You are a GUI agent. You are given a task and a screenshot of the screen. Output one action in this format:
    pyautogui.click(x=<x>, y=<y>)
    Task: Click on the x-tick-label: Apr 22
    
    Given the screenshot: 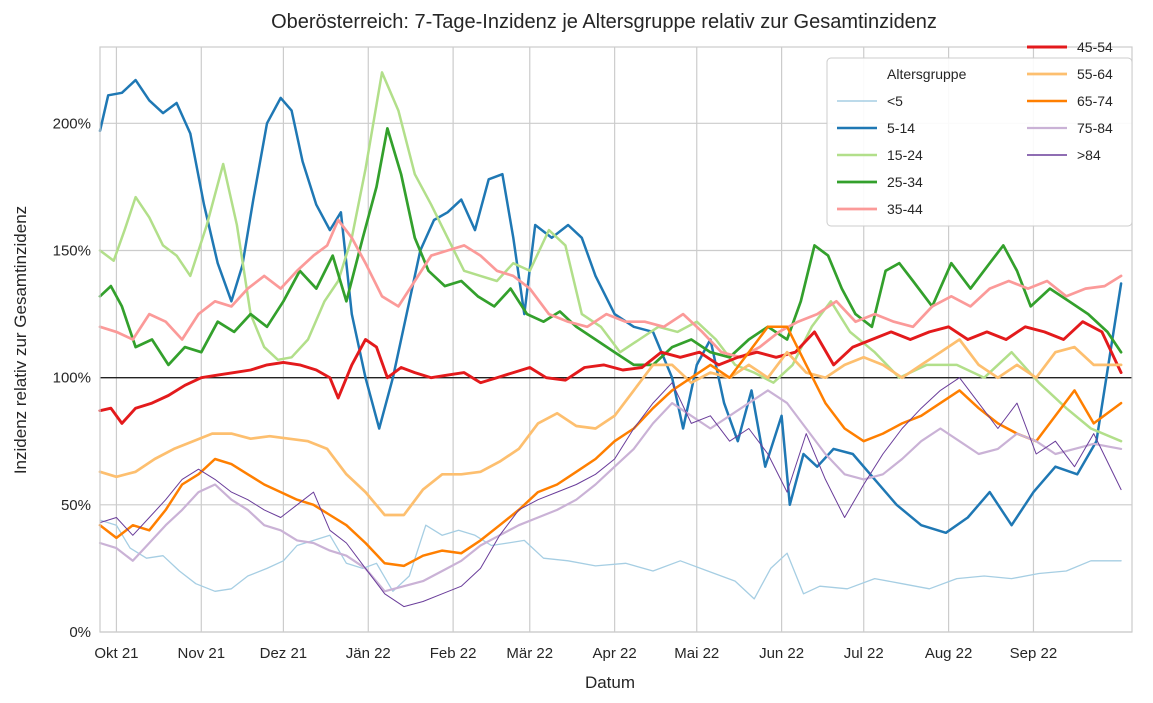 What is the action you would take?
    pyautogui.click(x=615, y=653)
    